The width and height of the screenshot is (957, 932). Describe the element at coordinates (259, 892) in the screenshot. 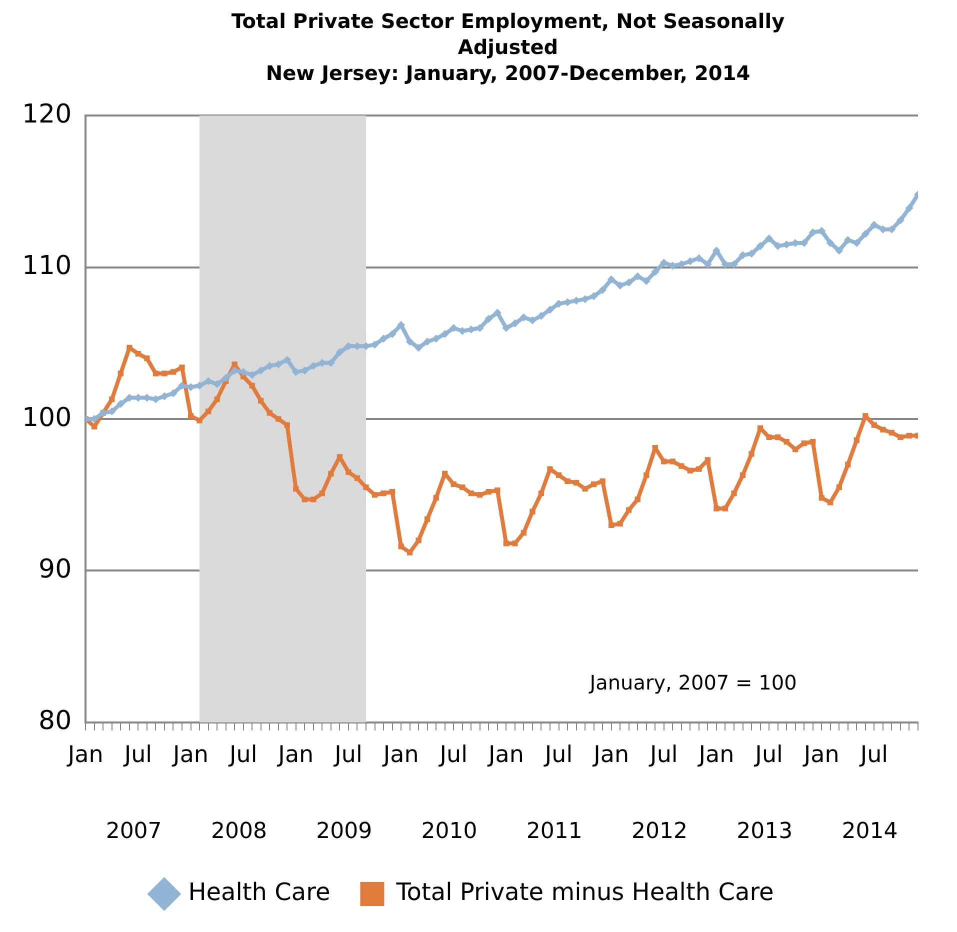

I see `legend-label: Health Care` at that location.